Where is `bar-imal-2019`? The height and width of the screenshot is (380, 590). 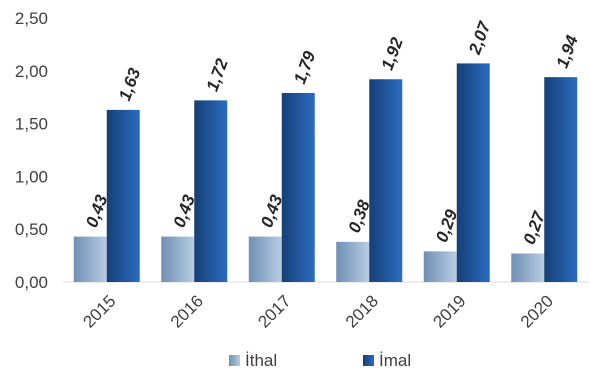 bar-imal-2019 is located at coordinates (473, 172).